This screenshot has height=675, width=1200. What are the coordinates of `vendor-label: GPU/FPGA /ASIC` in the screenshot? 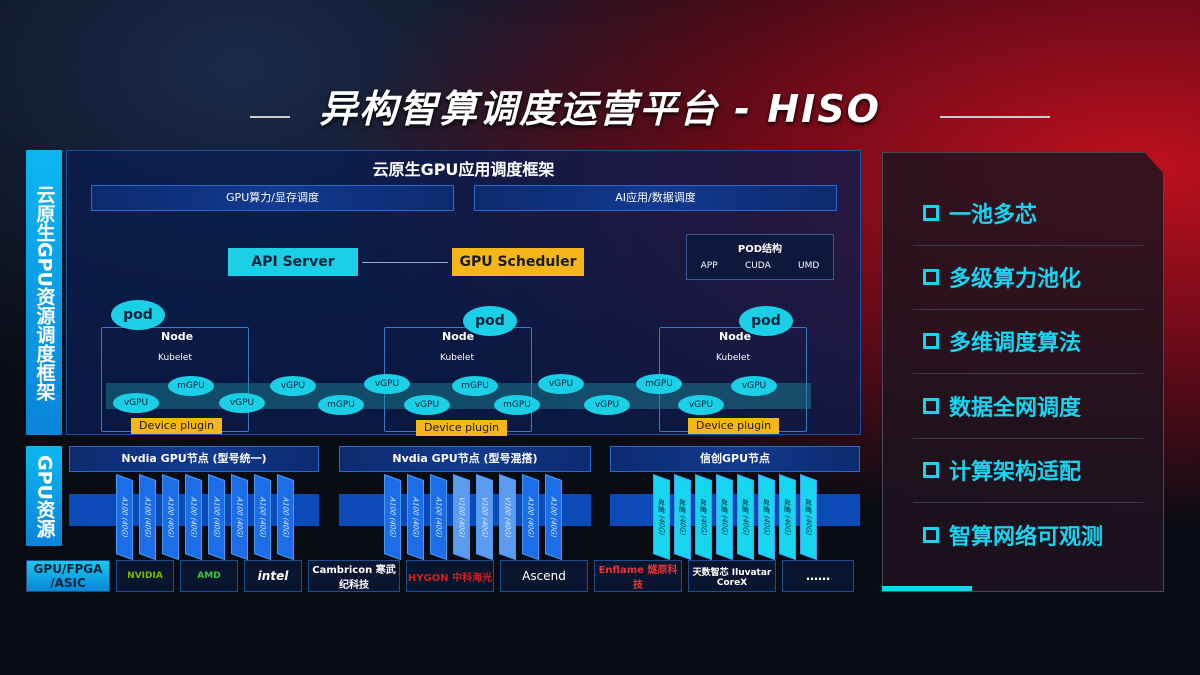 It's located at (68, 576).